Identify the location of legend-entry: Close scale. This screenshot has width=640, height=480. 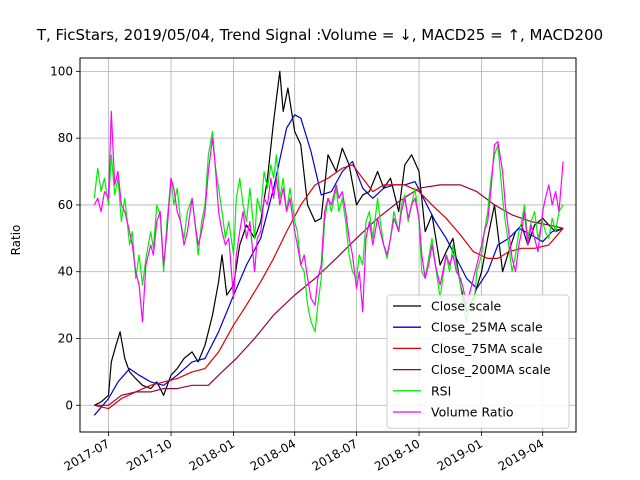
(466, 306).